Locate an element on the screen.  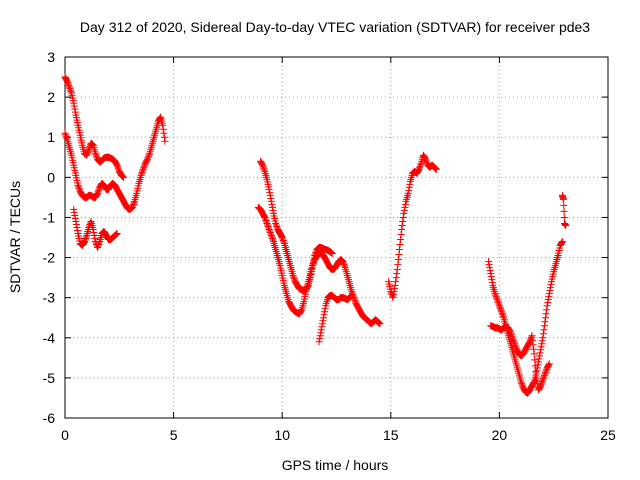
x-axis-label: GPS time / hours is located at coordinates (335, 465).